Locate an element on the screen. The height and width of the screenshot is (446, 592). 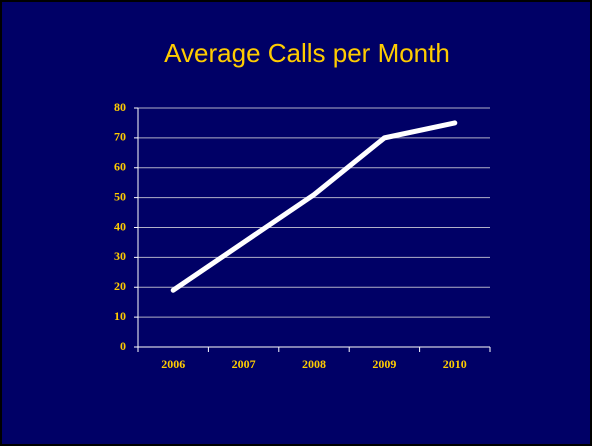
y-tick-label: 60 is located at coordinates (120, 167).